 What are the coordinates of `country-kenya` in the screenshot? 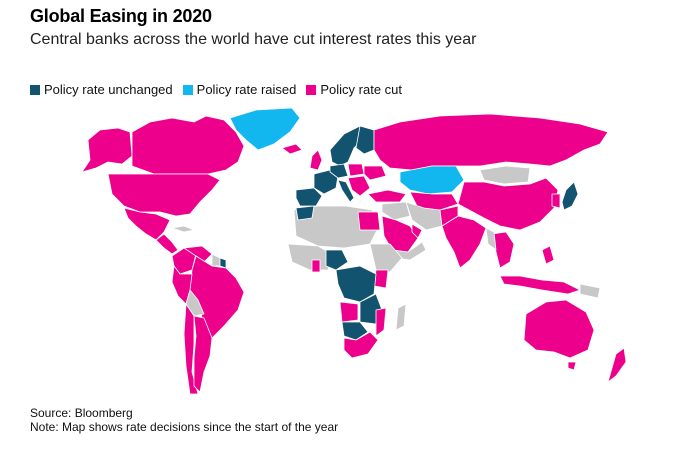 It's located at (381, 279).